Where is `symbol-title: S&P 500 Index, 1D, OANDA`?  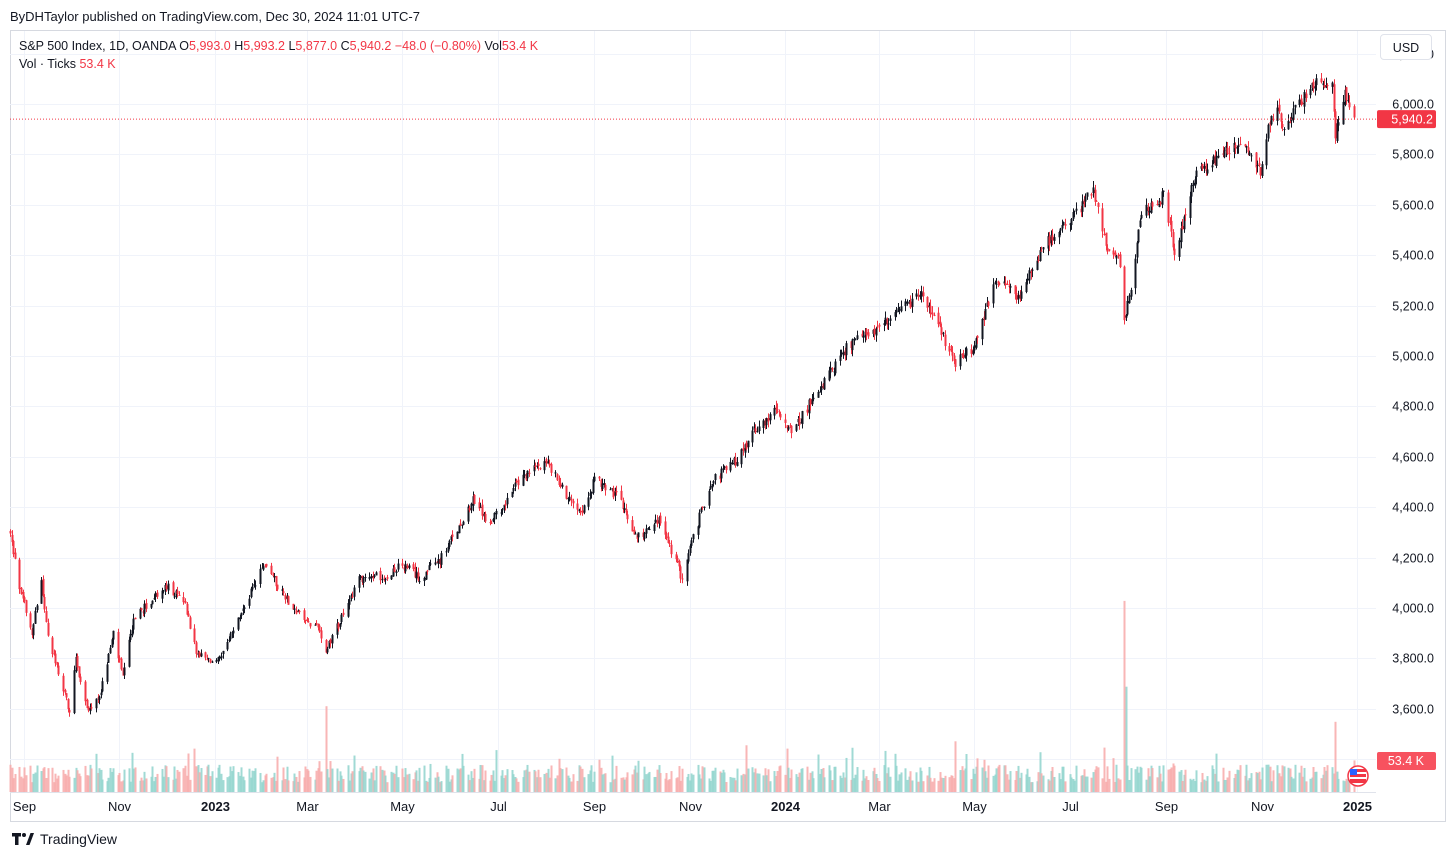
symbol-title: S&P 500 Index, 1D, OANDA is located at coordinates (97, 46).